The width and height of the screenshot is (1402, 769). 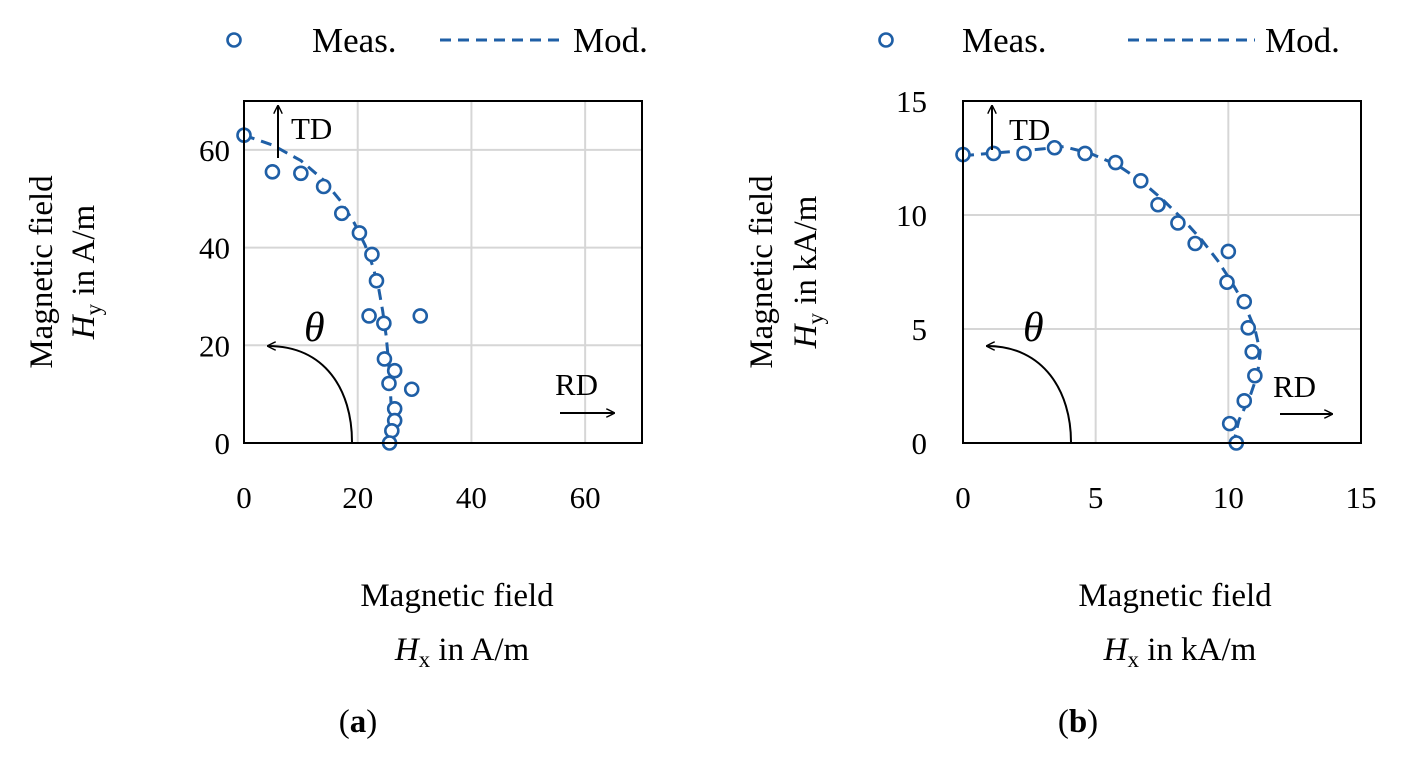 What do you see at coordinates (1228, 497) in the screenshot?
I see `x-tick-label: 10` at bounding box center [1228, 497].